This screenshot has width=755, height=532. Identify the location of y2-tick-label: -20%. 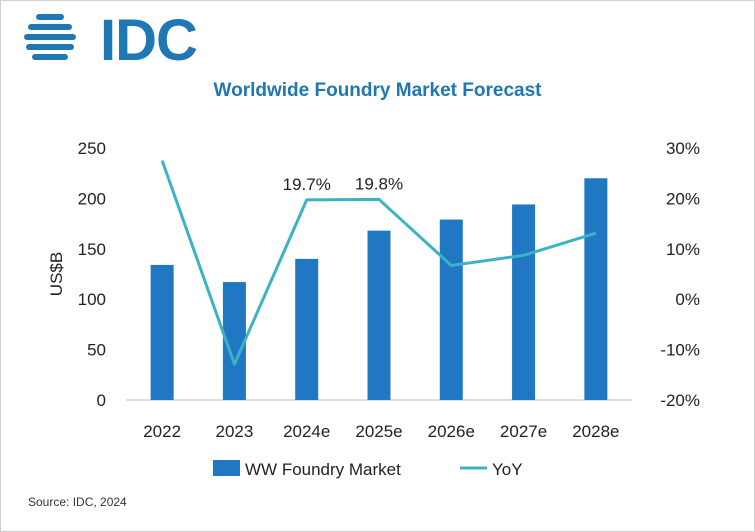
(680, 400).